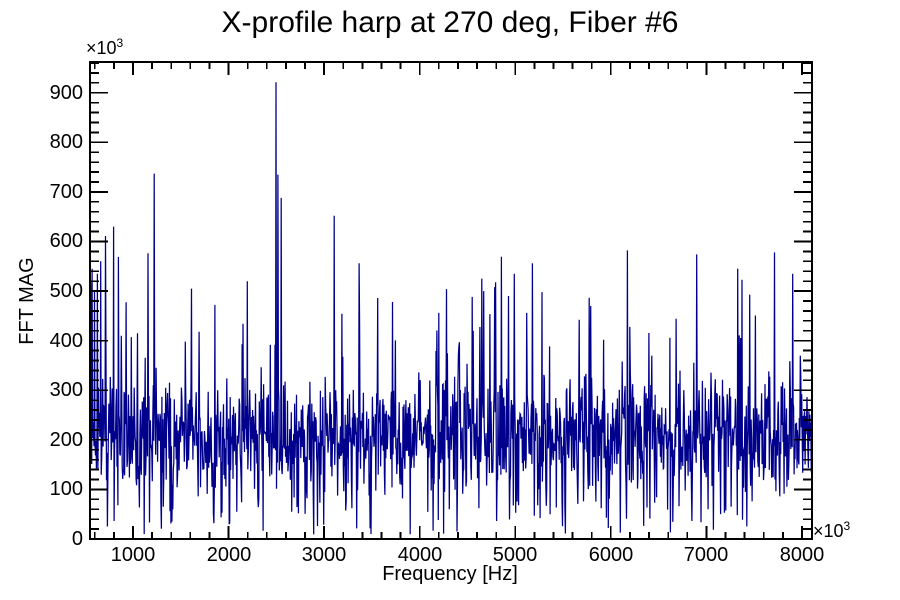 This screenshot has width=900, height=600. What do you see at coordinates (66, 440) in the screenshot?
I see `y-tick-label: 200` at bounding box center [66, 440].